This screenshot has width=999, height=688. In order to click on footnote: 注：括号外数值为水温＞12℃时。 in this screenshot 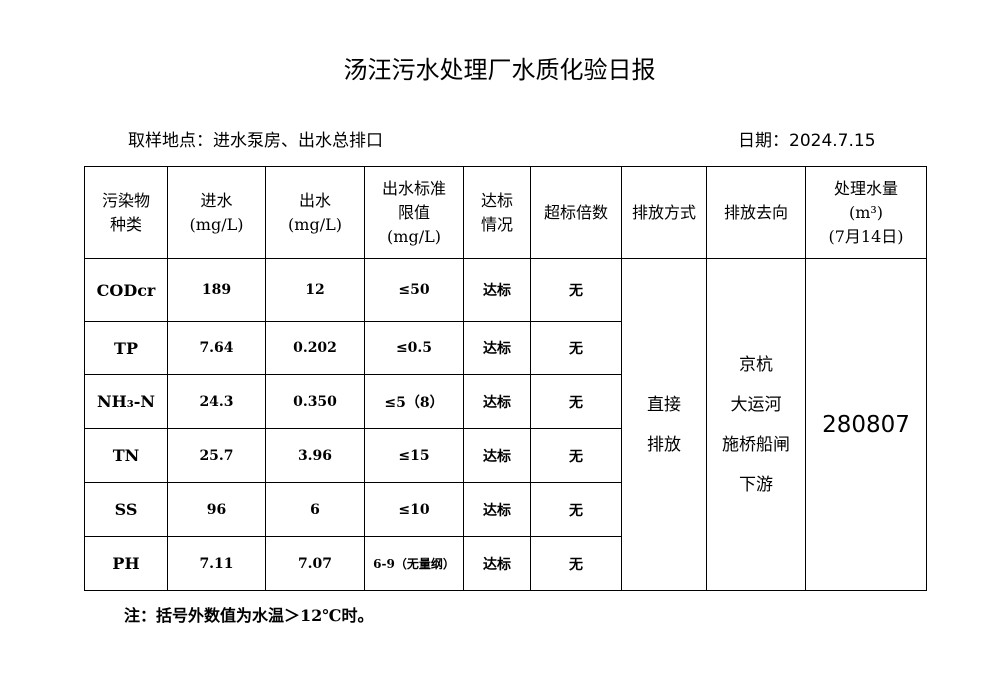, I will do `click(249, 615)`.